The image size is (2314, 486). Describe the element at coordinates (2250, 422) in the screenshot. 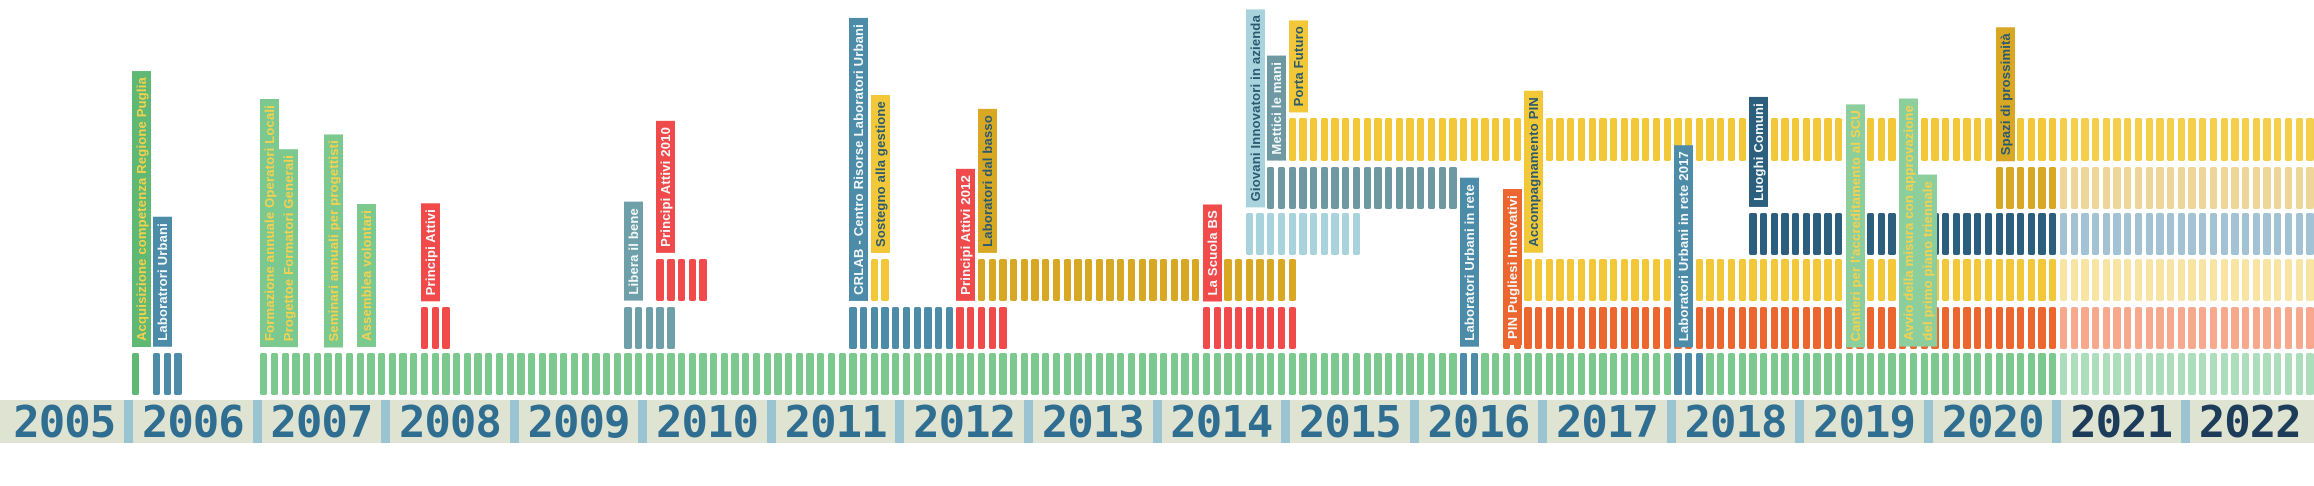

I see `year-label-2022: 2022` at that location.